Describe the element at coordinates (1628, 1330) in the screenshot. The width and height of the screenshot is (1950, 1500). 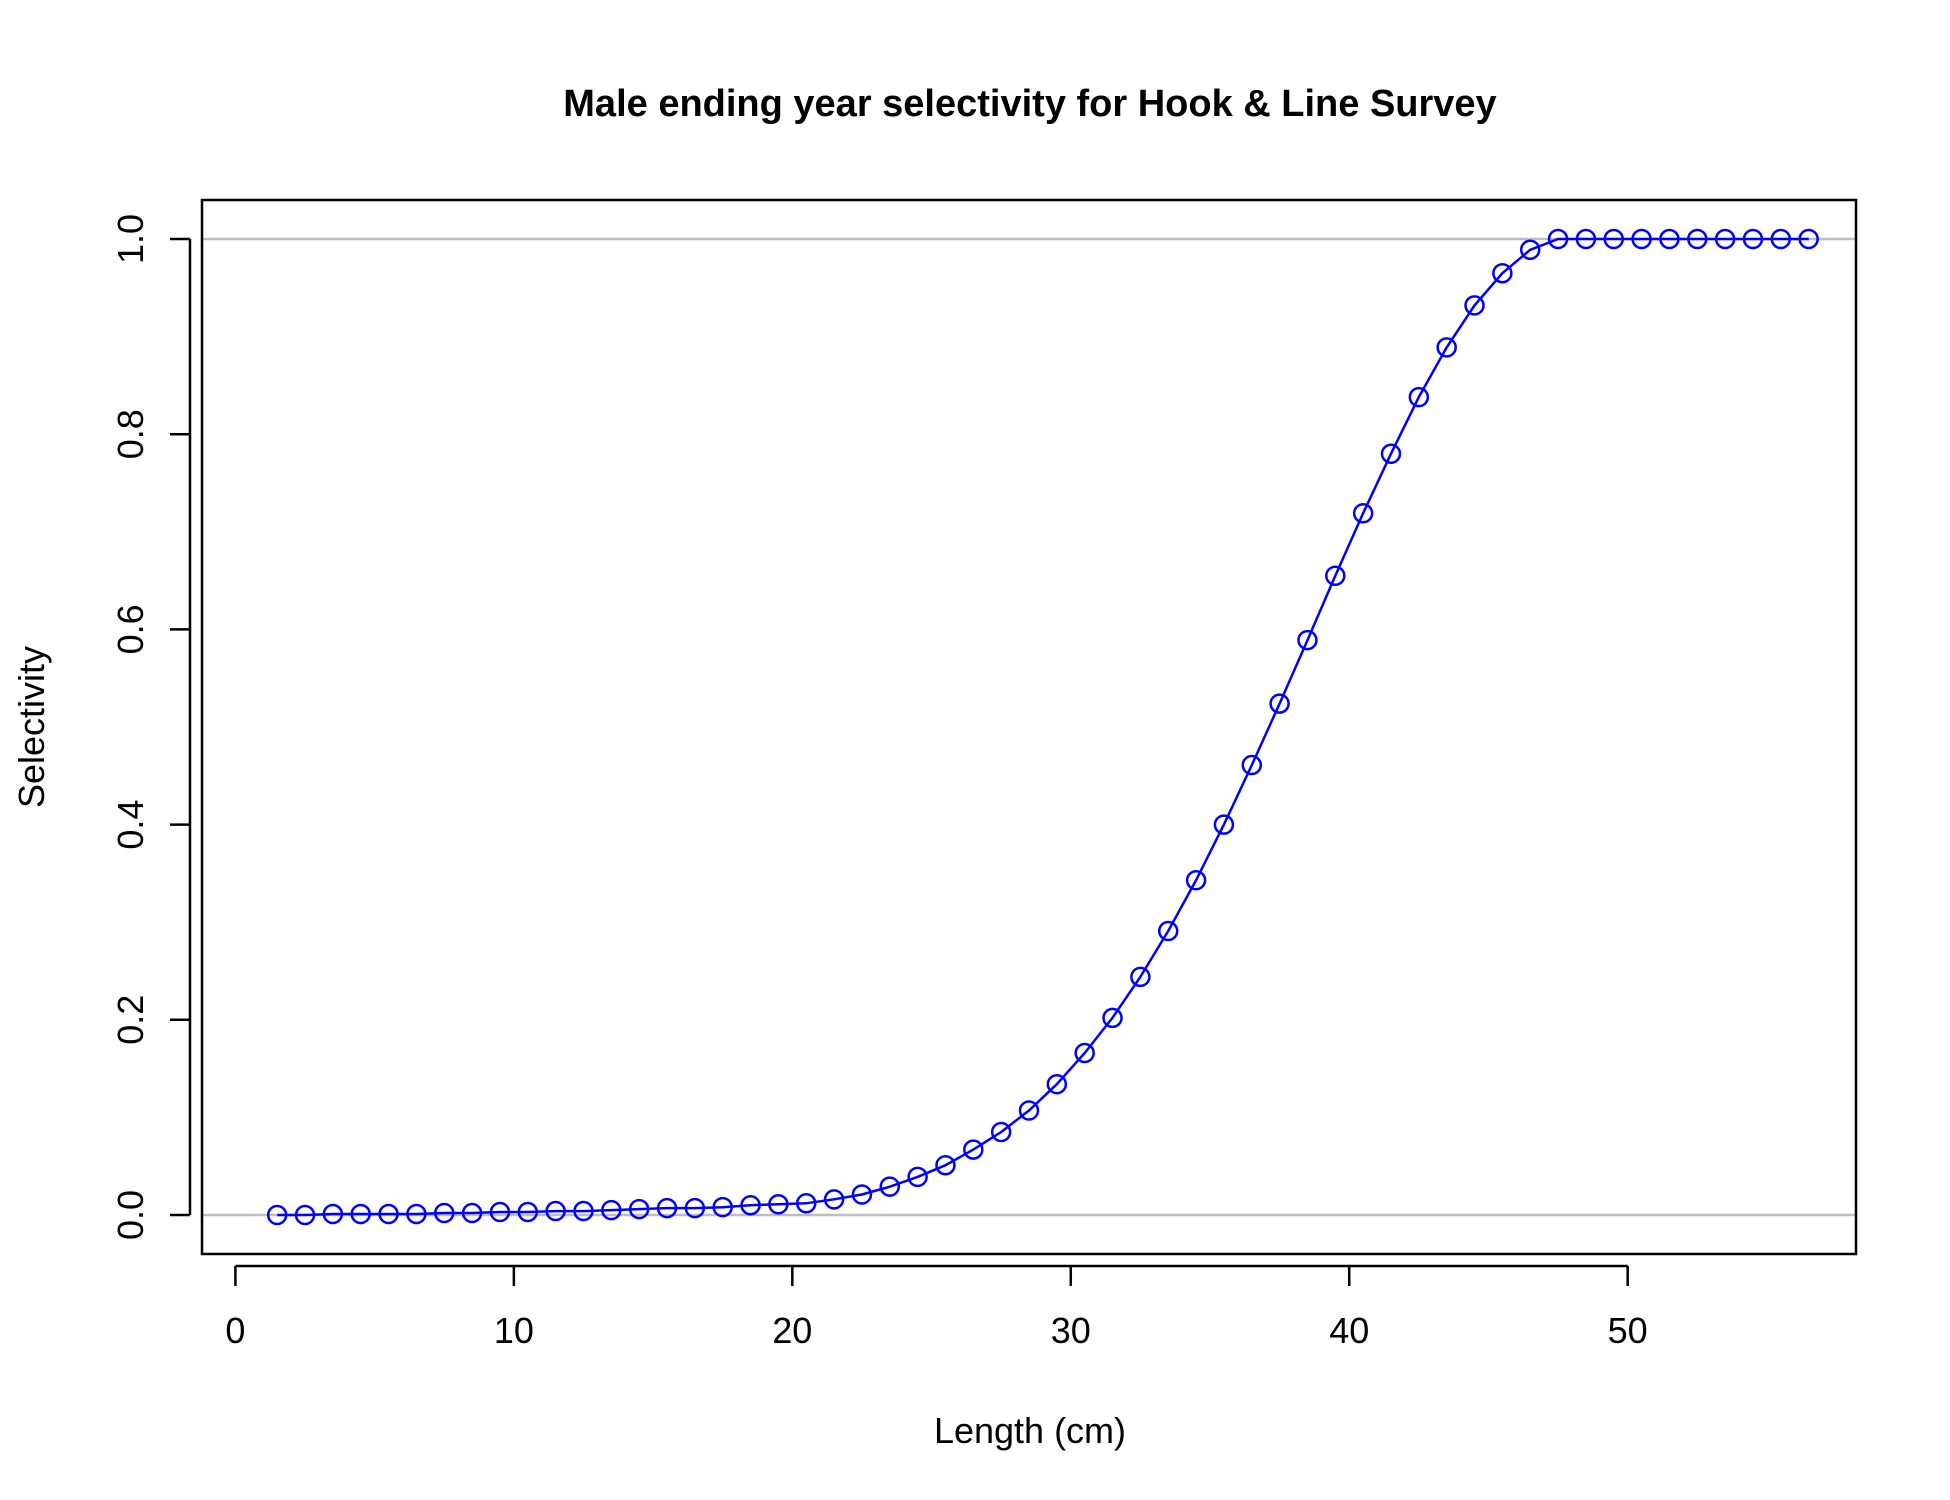
I see `x-tick-label: 50` at that location.